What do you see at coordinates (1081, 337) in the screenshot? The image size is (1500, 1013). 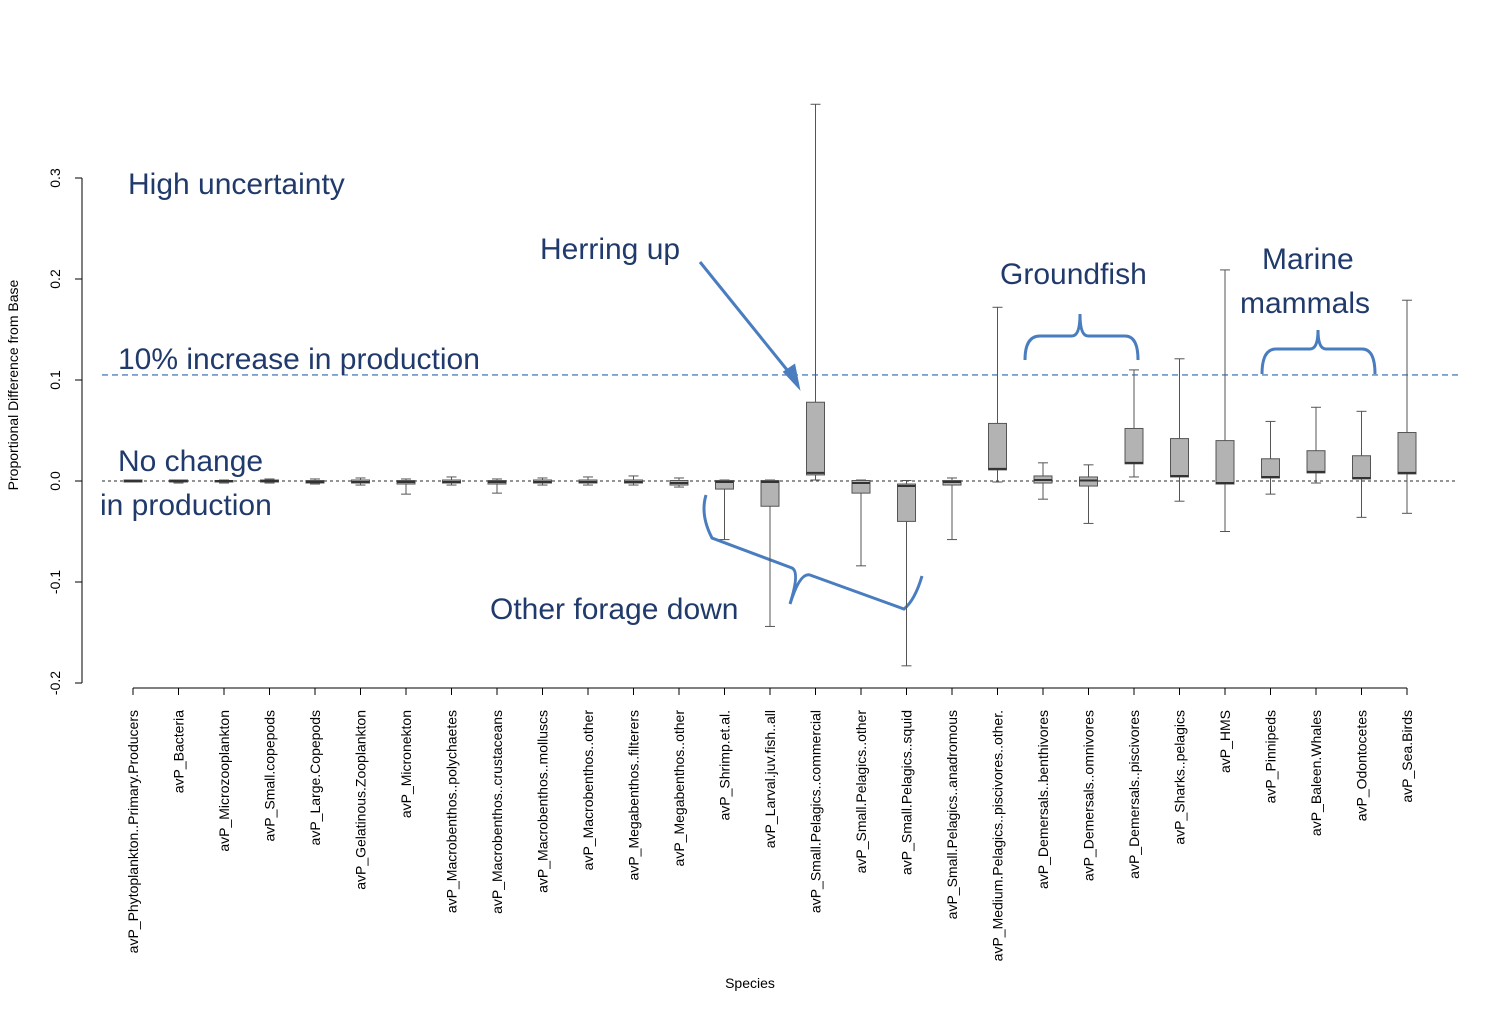 I see `groundfish-brace` at bounding box center [1081, 337].